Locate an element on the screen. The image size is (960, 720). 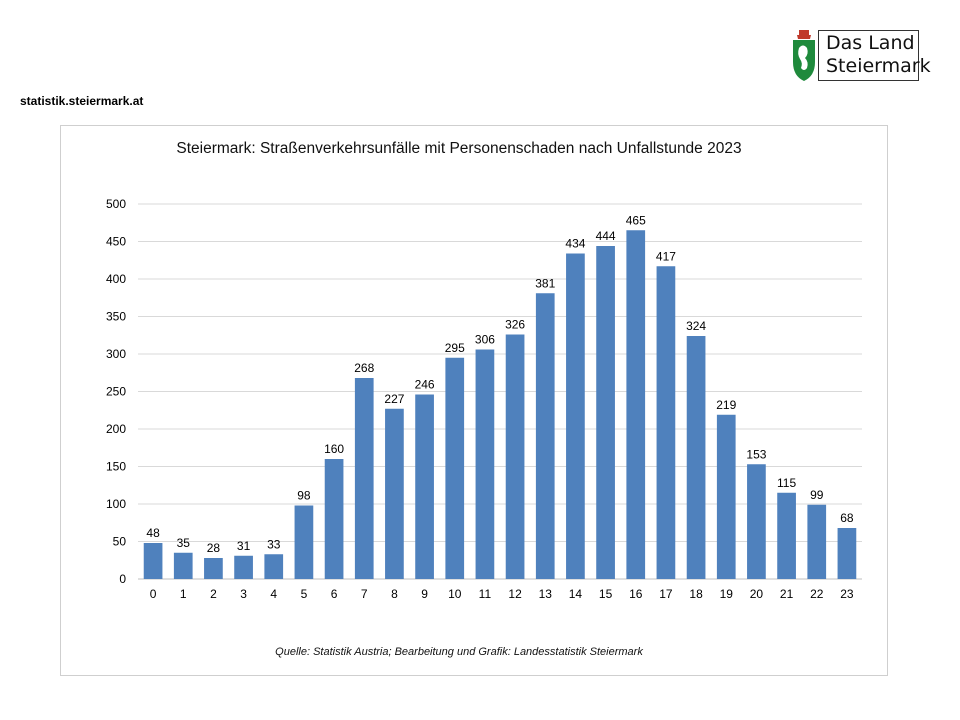
y-tick-label: 400 is located at coordinates (116, 279).